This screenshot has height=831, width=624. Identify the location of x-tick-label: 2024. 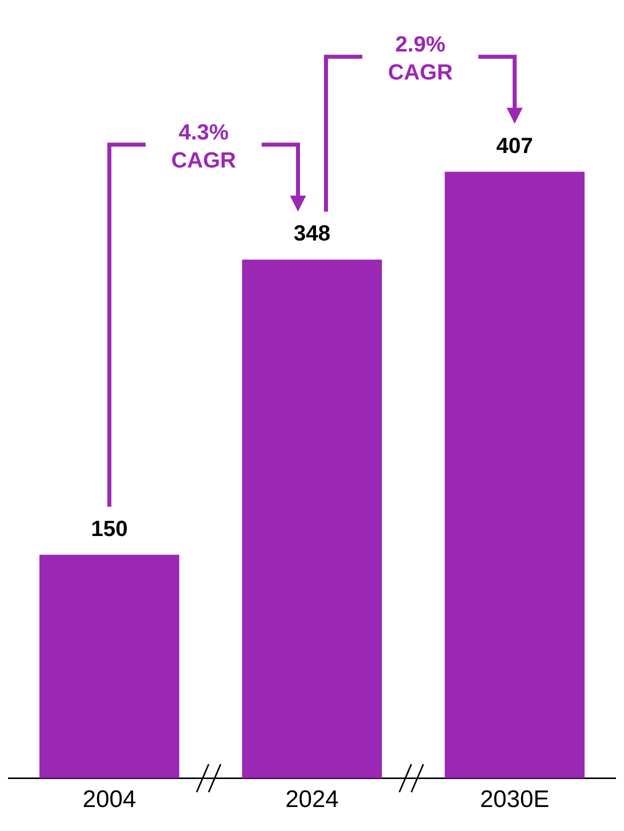
(312, 800).